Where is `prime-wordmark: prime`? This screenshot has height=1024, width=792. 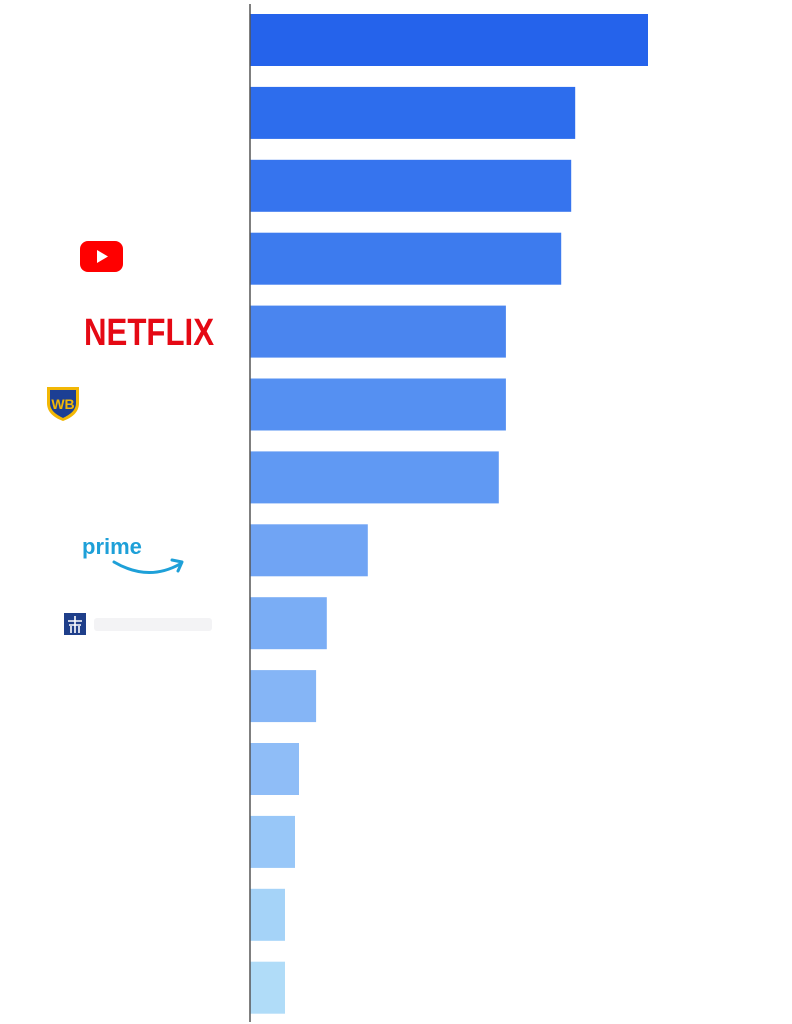 prime-wordmark: prime is located at coordinates (112, 546).